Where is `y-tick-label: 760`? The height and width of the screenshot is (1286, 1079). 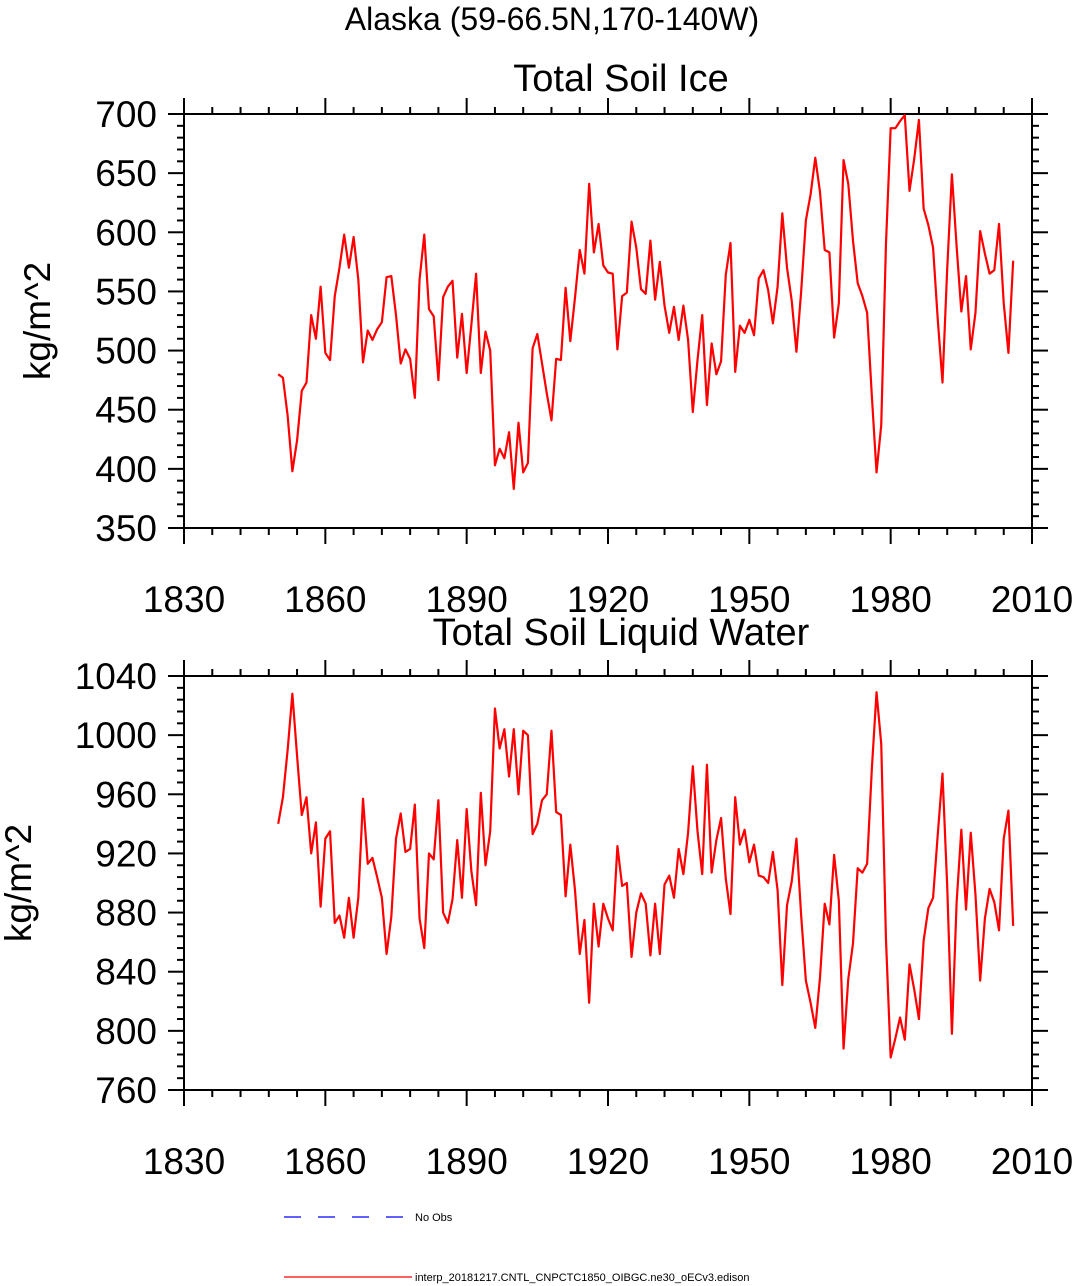 y-tick-label: 760 is located at coordinates (126, 1090).